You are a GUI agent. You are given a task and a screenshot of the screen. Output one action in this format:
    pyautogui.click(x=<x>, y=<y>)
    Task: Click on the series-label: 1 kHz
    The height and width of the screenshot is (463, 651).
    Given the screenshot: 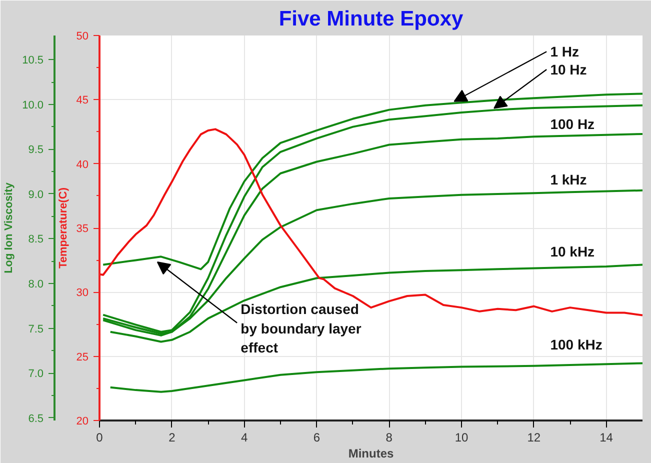 What is the action you would take?
    pyautogui.click(x=568, y=180)
    